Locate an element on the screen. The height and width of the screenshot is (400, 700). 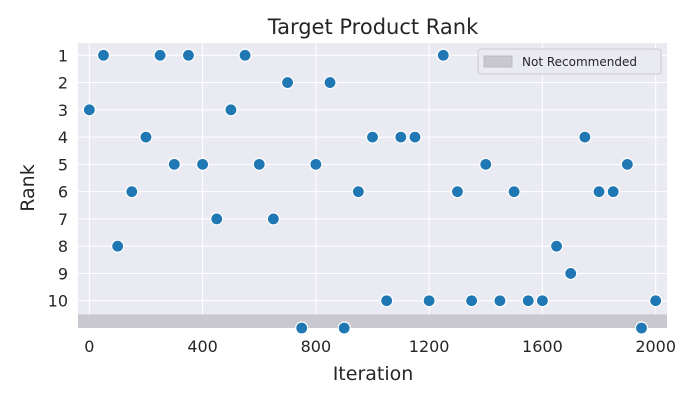
x-axis-label: Iteration is located at coordinates (373, 374).